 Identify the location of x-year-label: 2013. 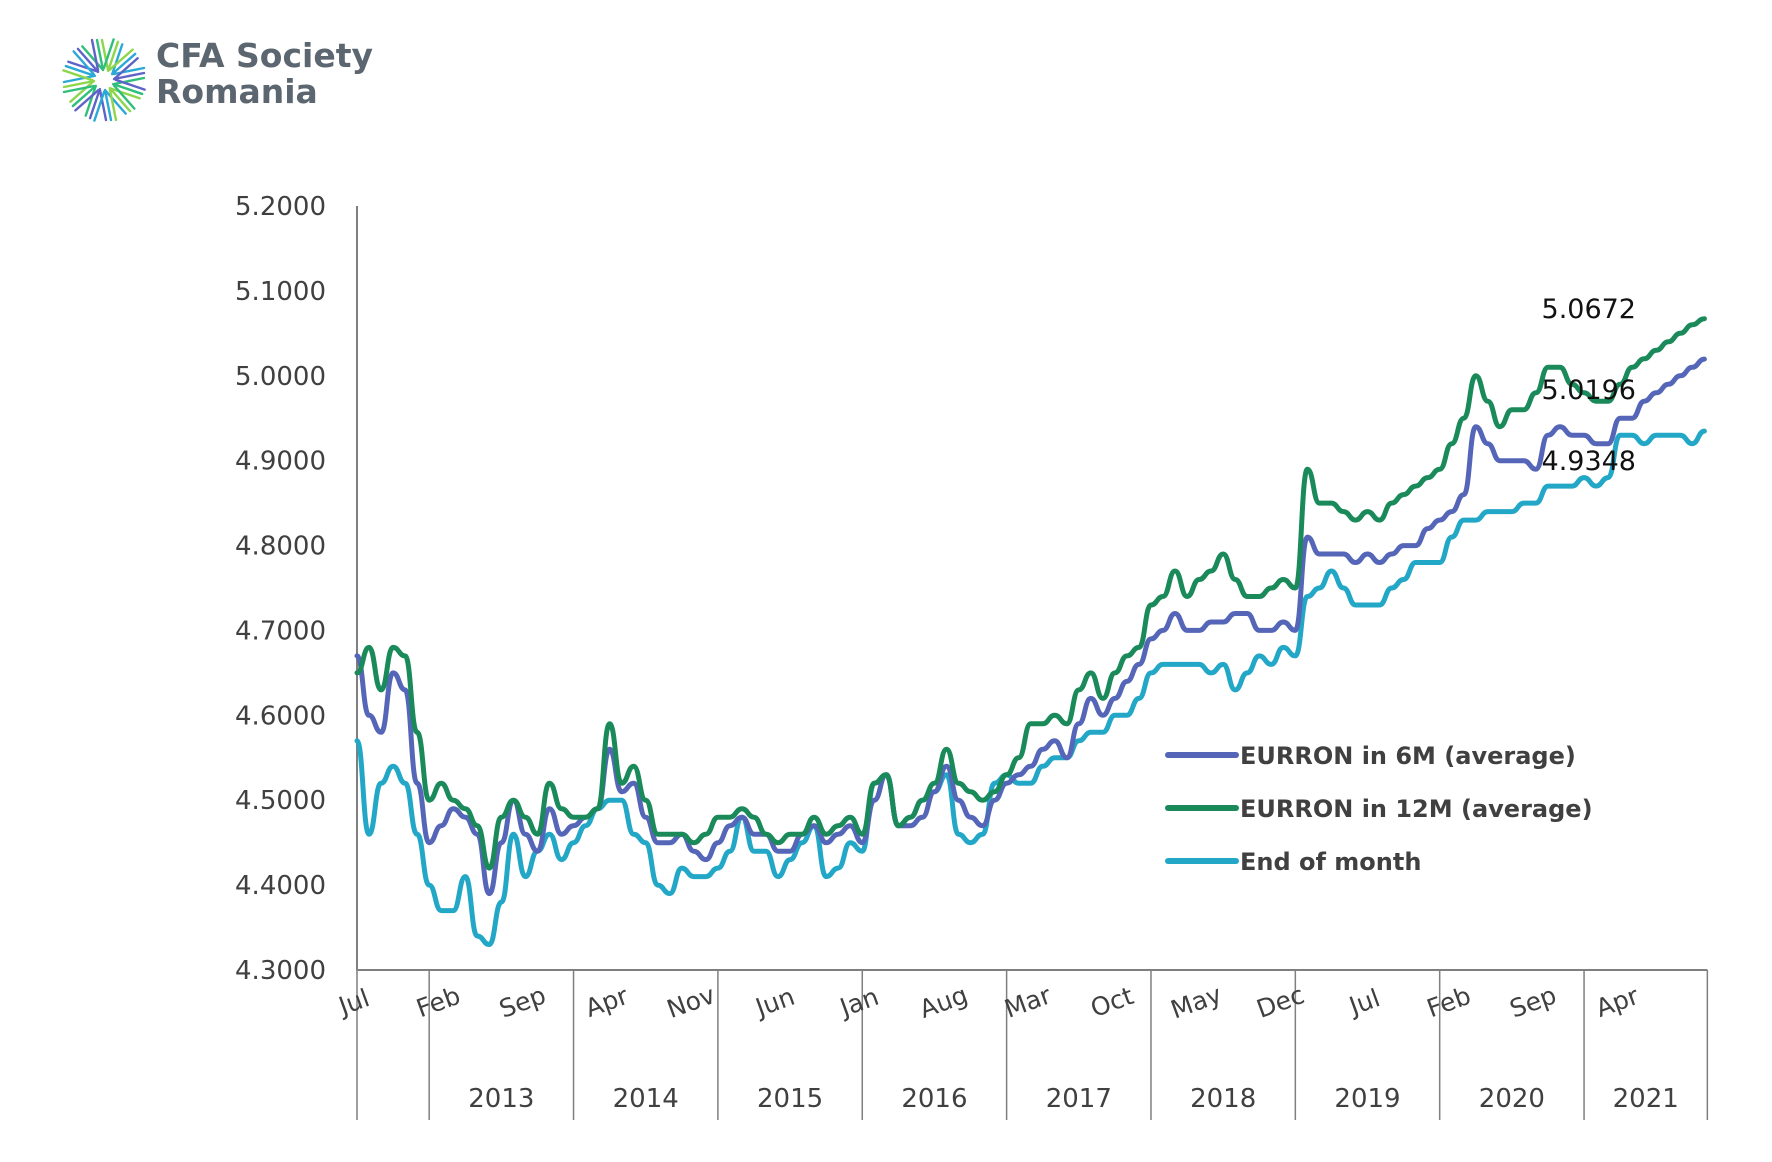
(501, 1099).